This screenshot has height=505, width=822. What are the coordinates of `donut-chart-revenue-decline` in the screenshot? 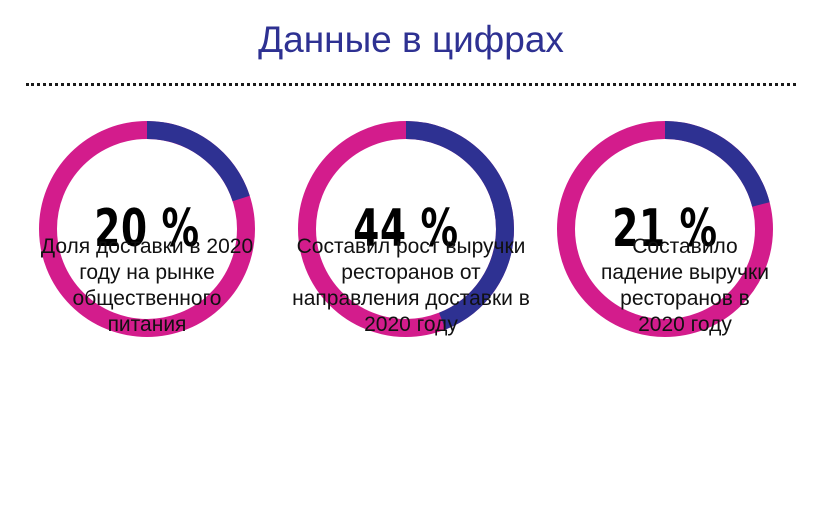 It's located at (665, 229).